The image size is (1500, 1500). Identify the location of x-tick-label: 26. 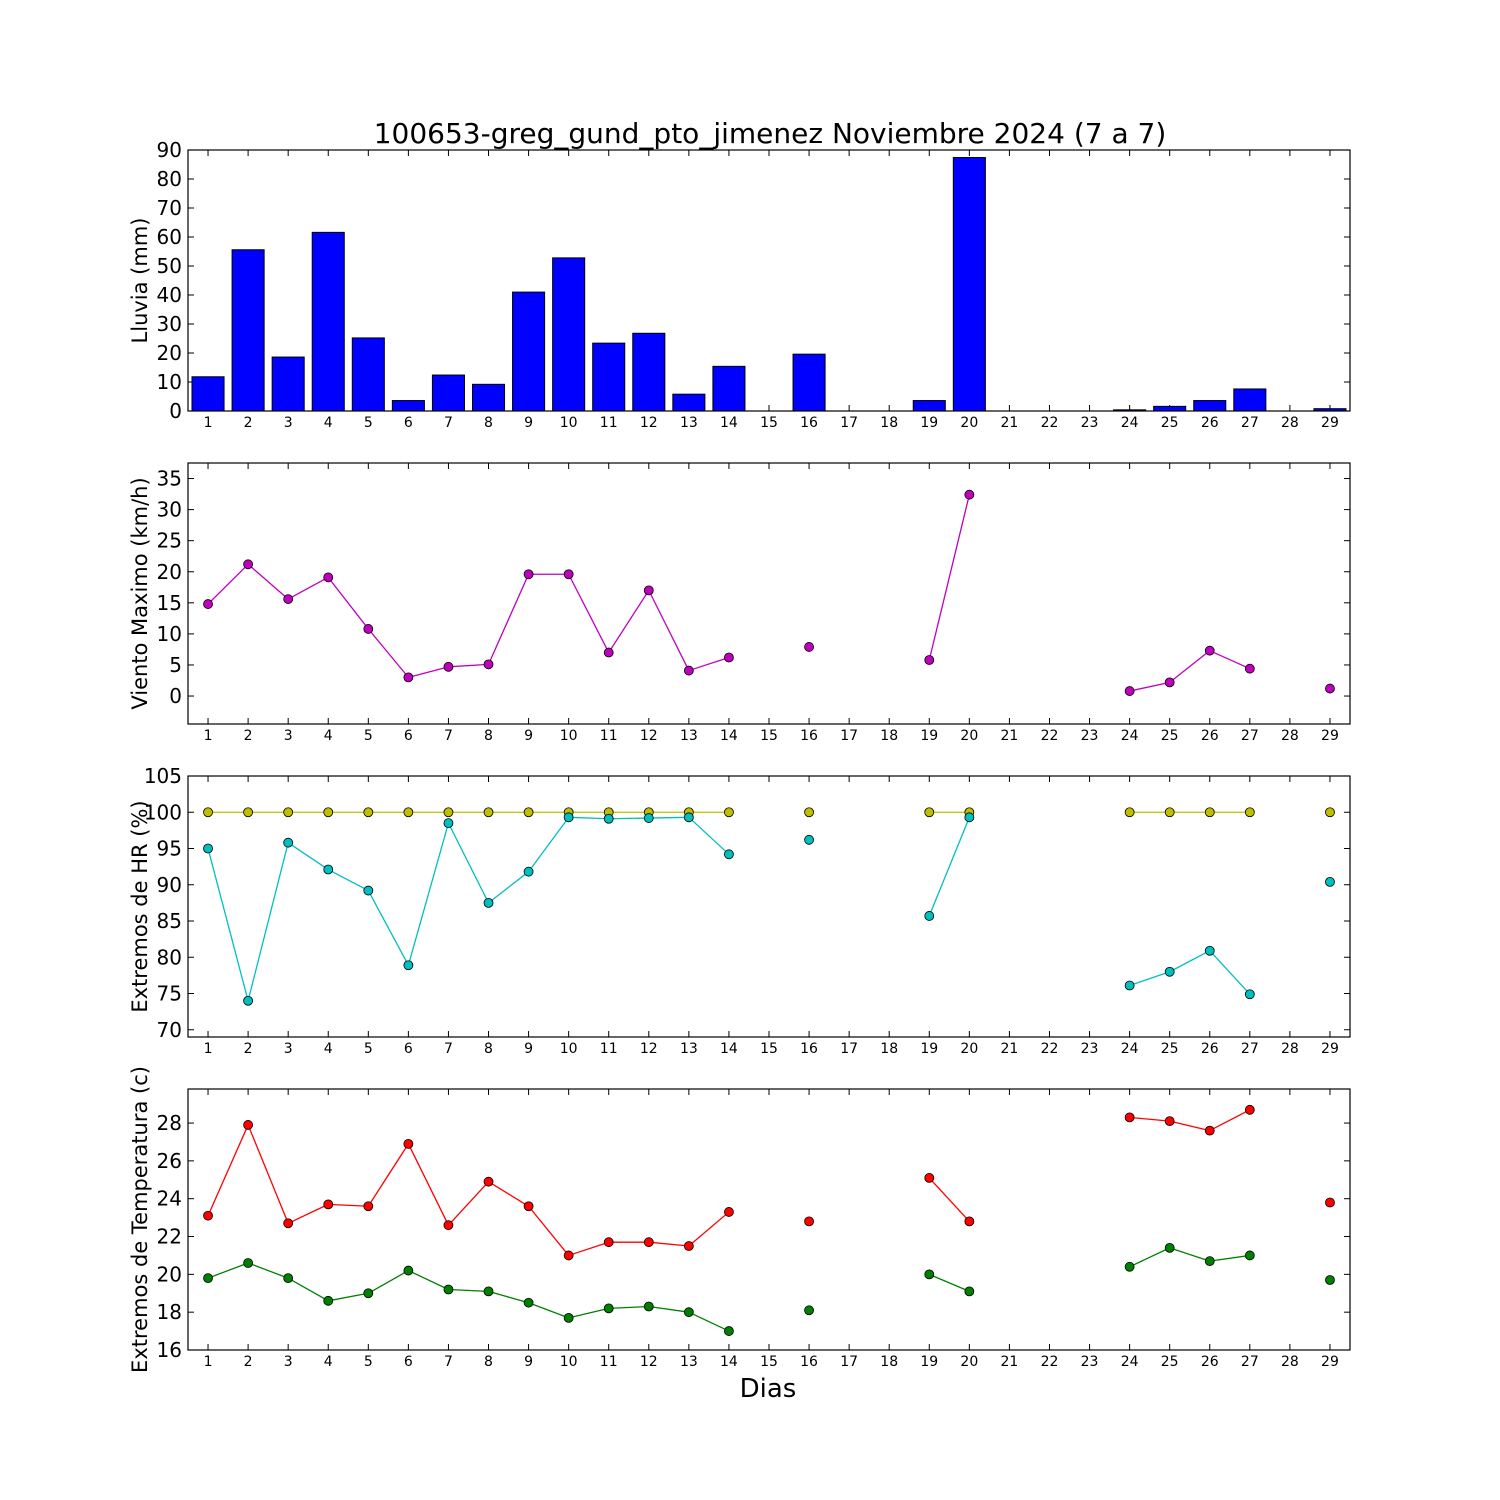
(1210, 423).